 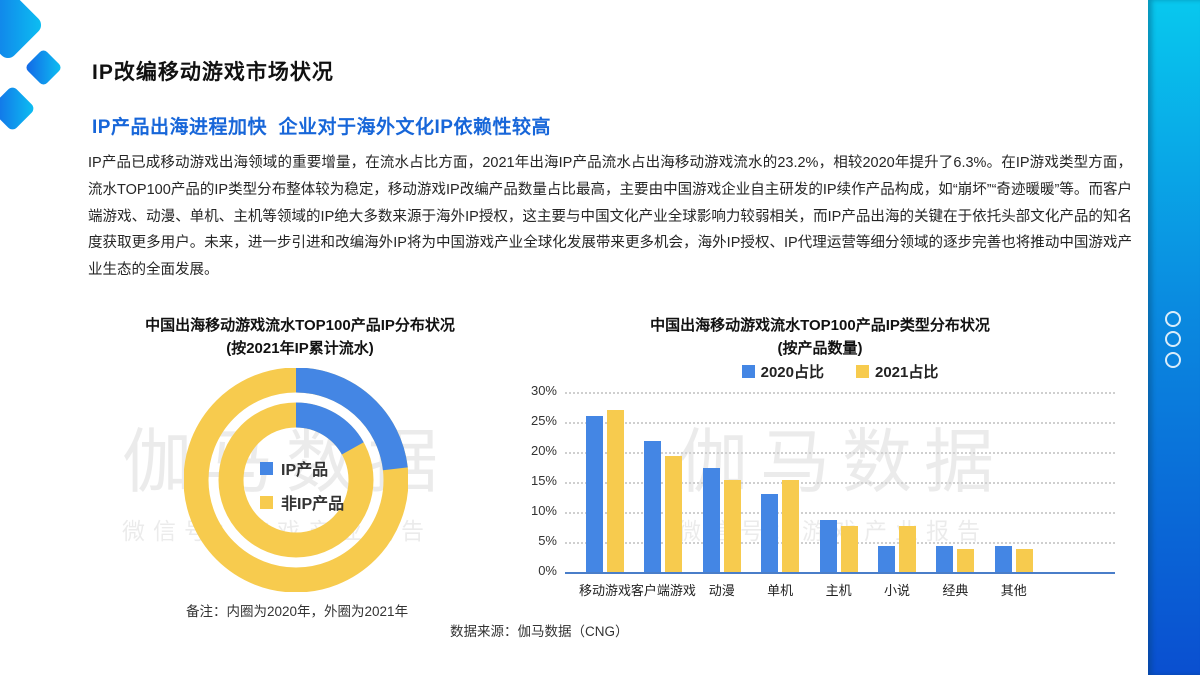 I want to click on bar-2021占比-经典, so click(x=966, y=560).